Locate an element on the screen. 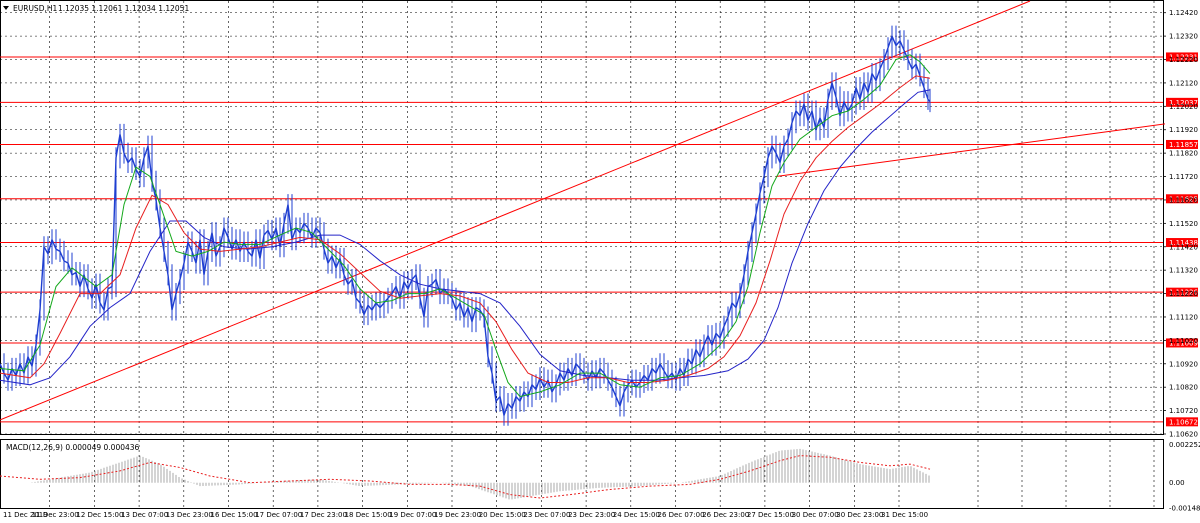 Image resolution: width=1200 pixels, height=523 pixels. price-axis-label: 1.11220 is located at coordinates (1183, 294).